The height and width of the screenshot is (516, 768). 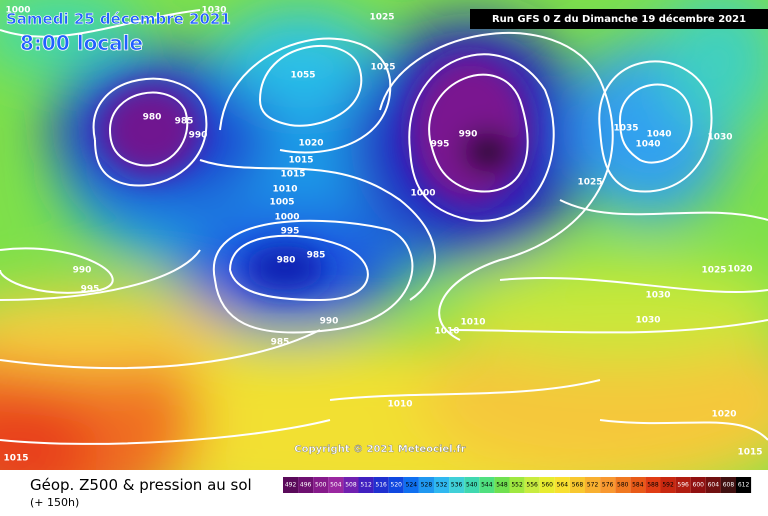 I want to click on scale-label: 556, so click(x=532, y=485).